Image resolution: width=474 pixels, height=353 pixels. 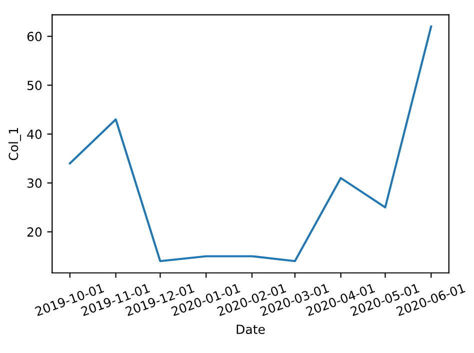 I want to click on y-tick-label: 60, so click(x=34, y=37).